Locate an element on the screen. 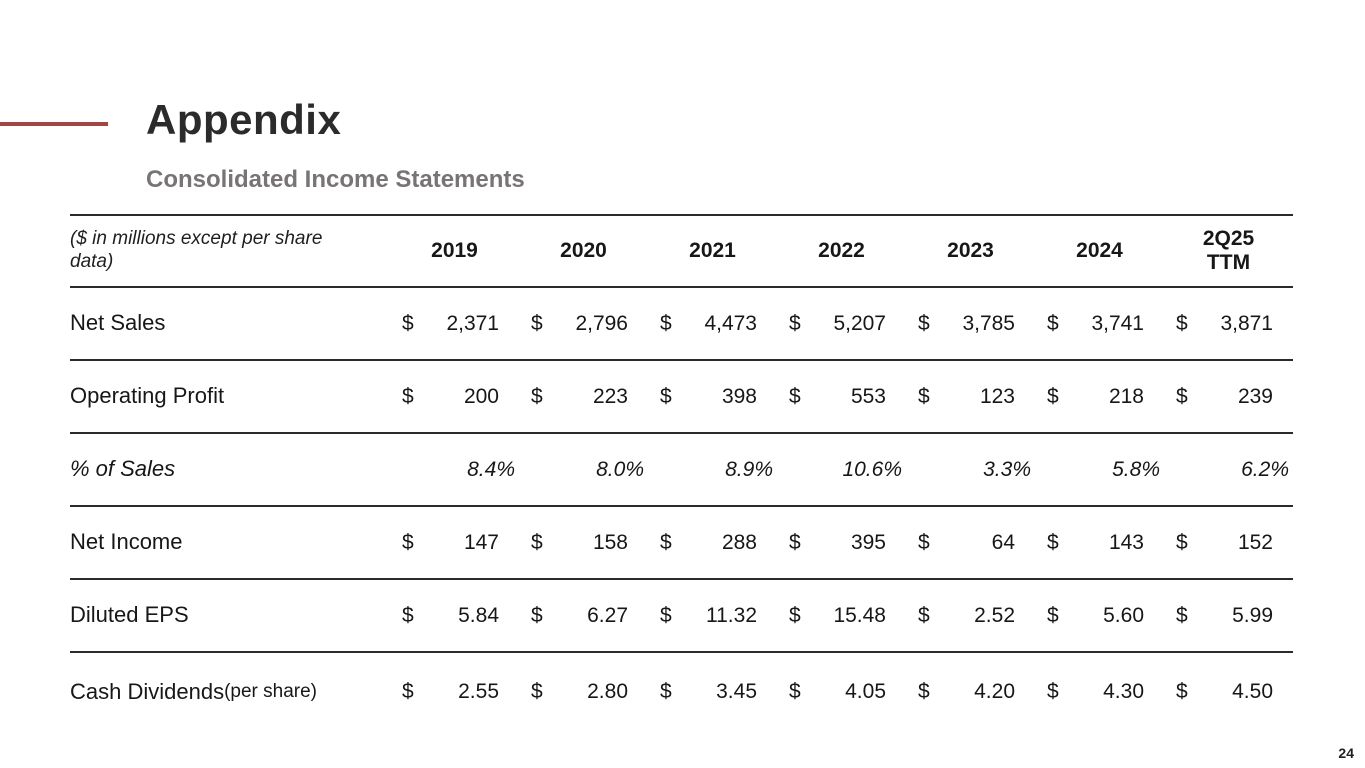 Image resolution: width=1365 pixels, height=768 pixels. percent-cell: 3.3% is located at coordinates (970, 469).